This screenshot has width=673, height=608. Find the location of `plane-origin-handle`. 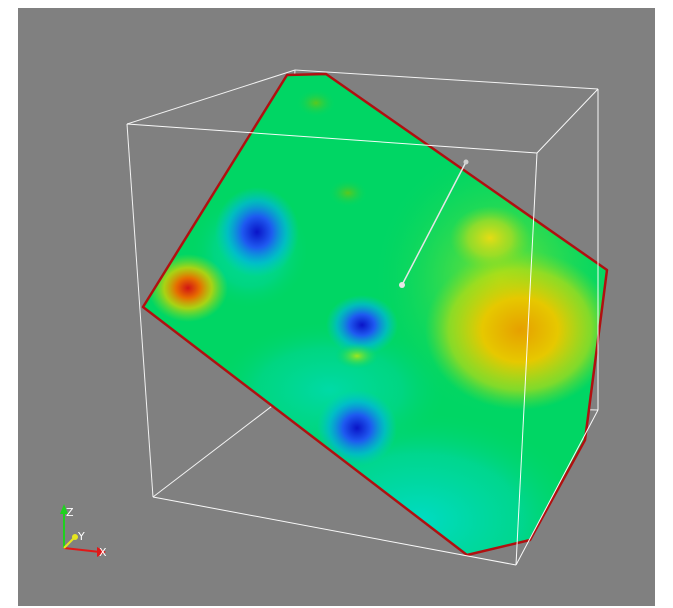

plane-origin-handle is located at coordinates (402, 285).